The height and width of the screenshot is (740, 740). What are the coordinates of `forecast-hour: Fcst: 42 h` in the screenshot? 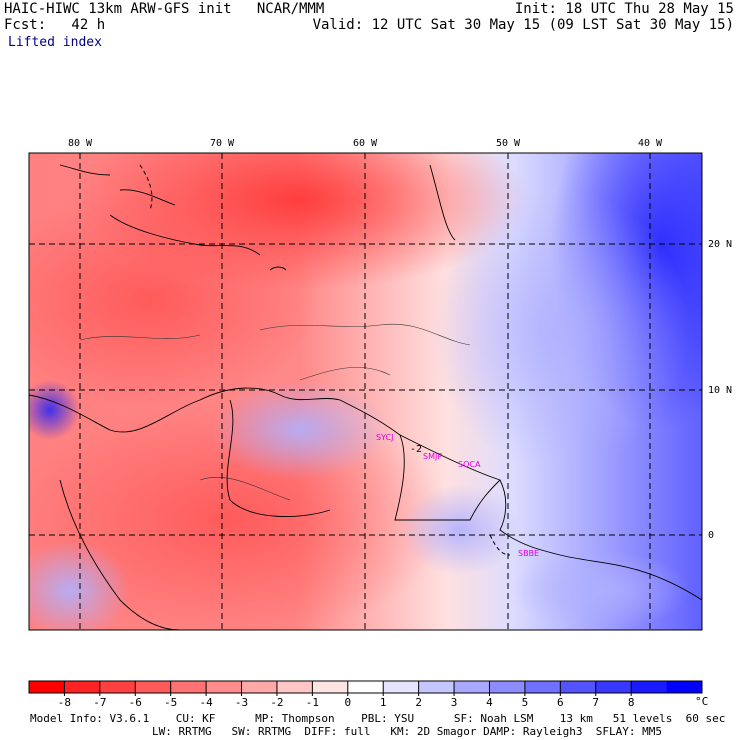 It's located at (55, 25).